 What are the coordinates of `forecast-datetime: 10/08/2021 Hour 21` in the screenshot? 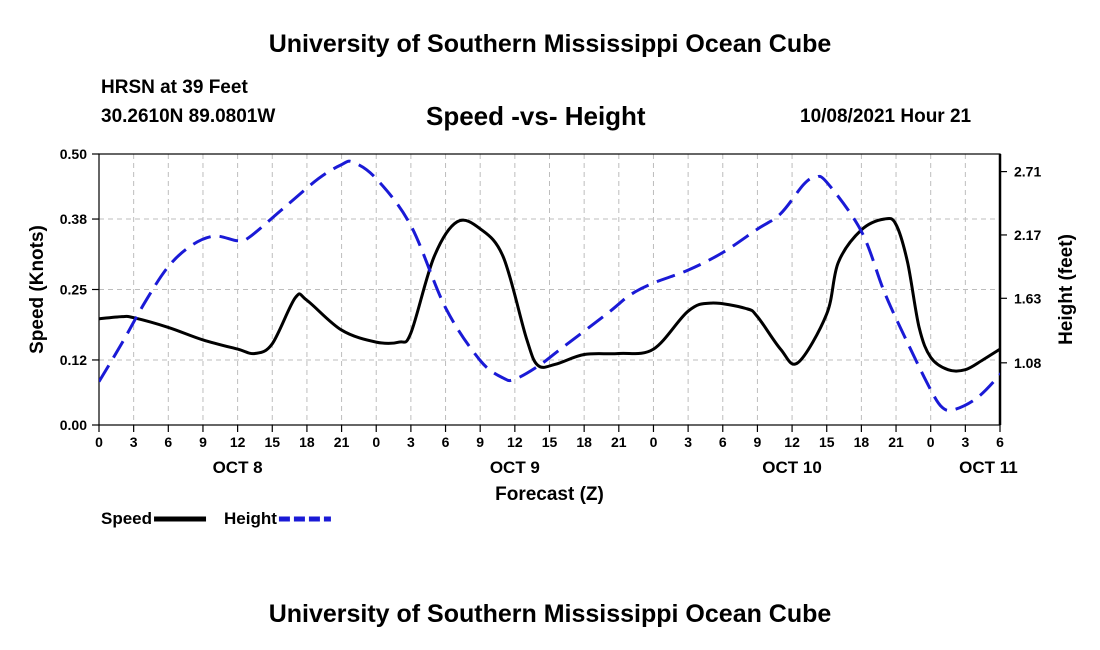 It's located at (886, 116).